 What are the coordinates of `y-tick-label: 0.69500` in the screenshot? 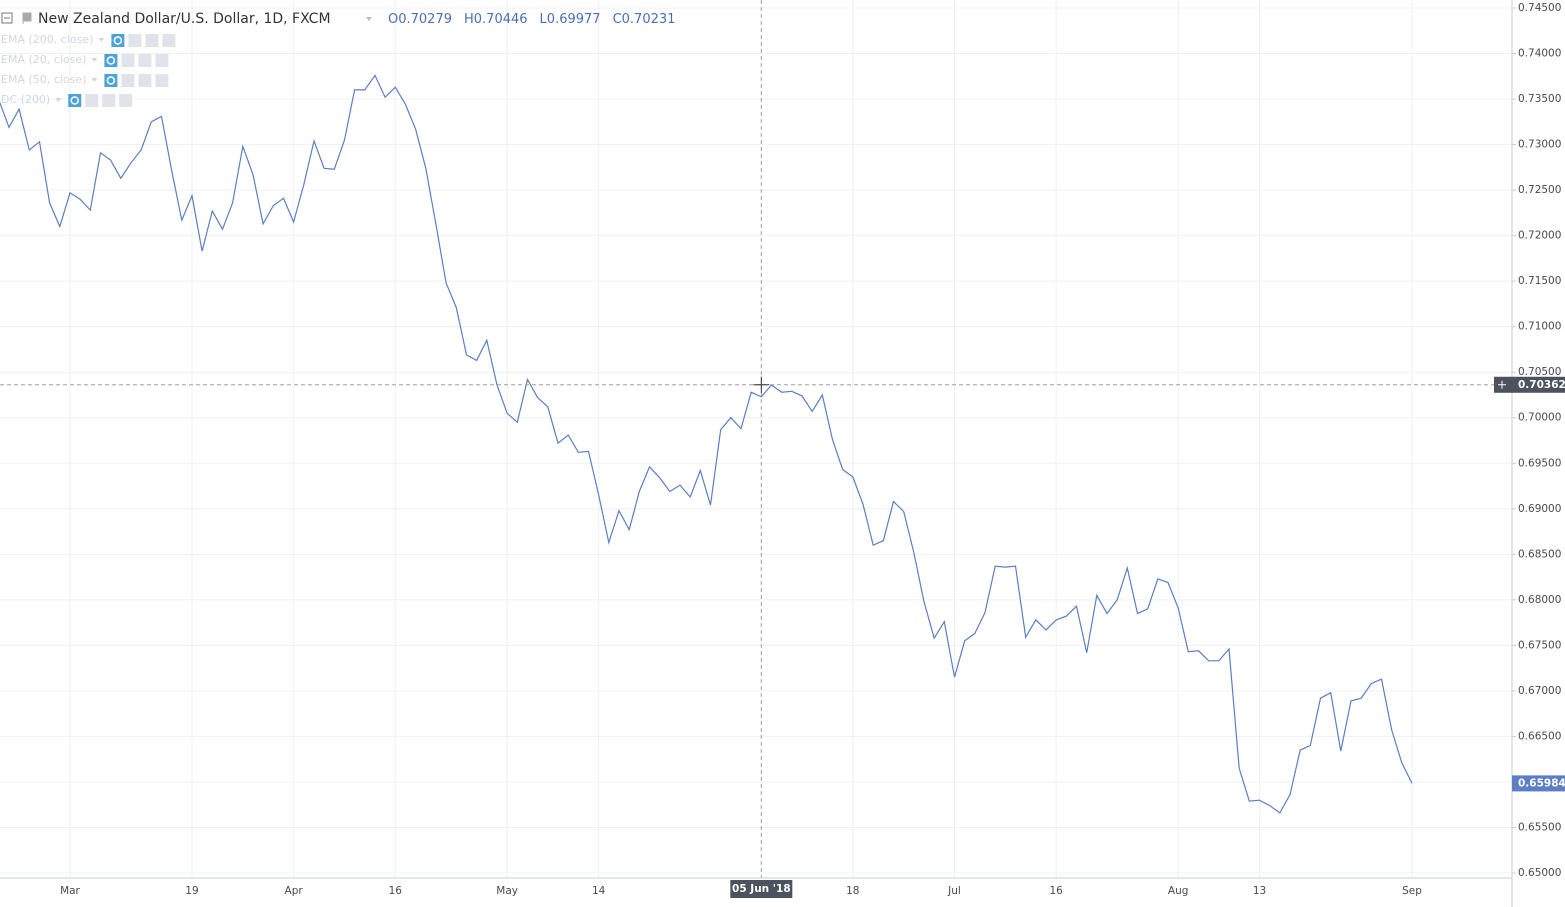 It's located at (1539, 463).